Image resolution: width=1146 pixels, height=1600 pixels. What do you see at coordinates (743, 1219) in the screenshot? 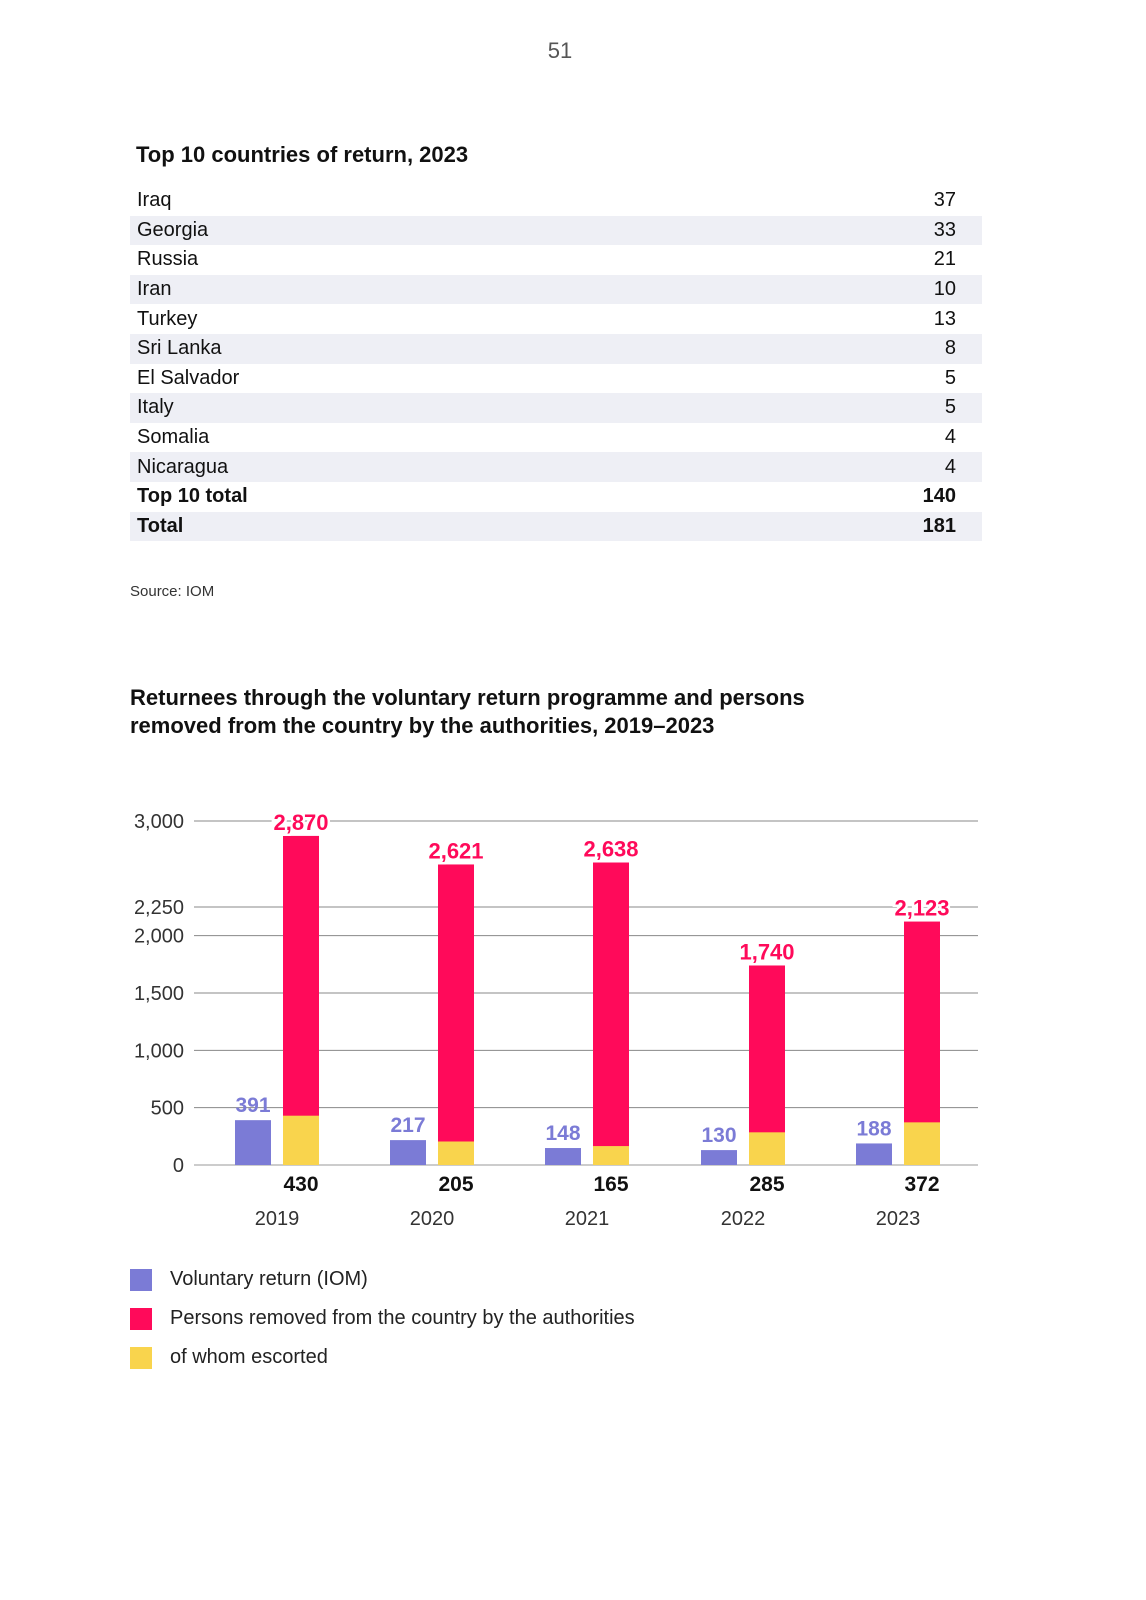
I see `x-category-label: 2022` at bounding box center [743, 1219].